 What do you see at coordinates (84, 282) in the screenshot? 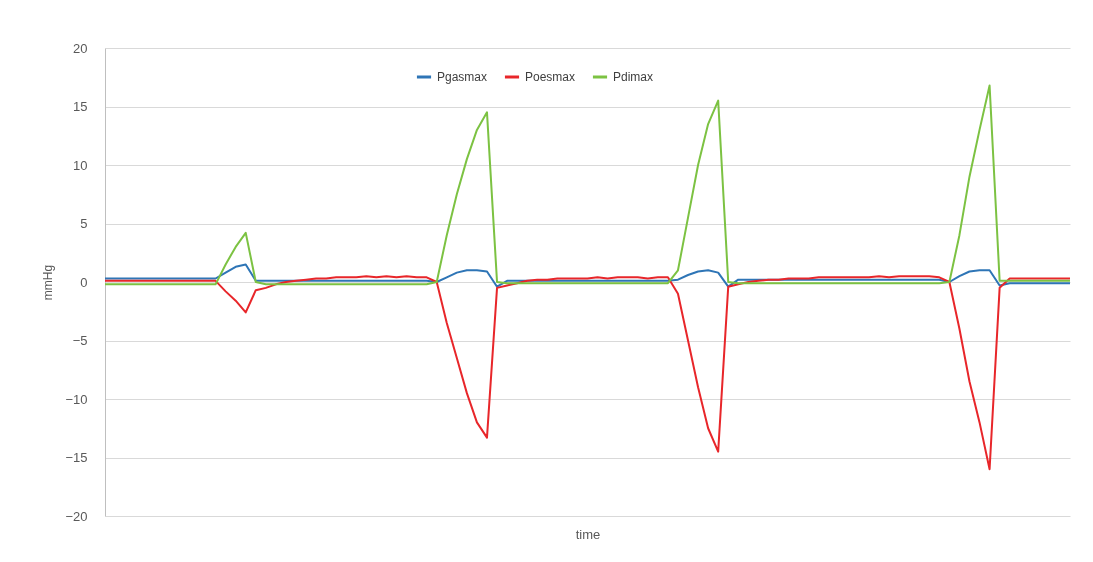
I see `y-tick-label: 0` at bounding box center [84, 282].